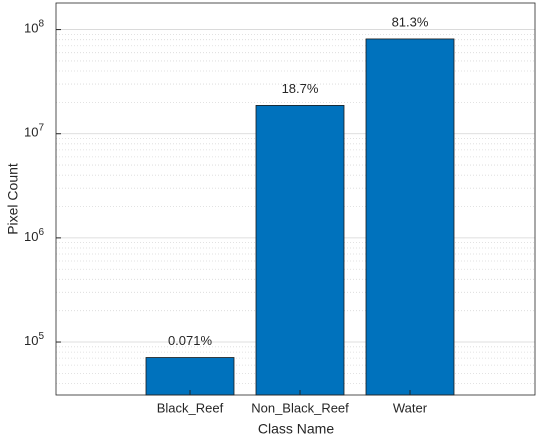 The height and width of the screenshot is (443, 550). I want to click on y-tick-label: 10⁶, so click(34, 236).